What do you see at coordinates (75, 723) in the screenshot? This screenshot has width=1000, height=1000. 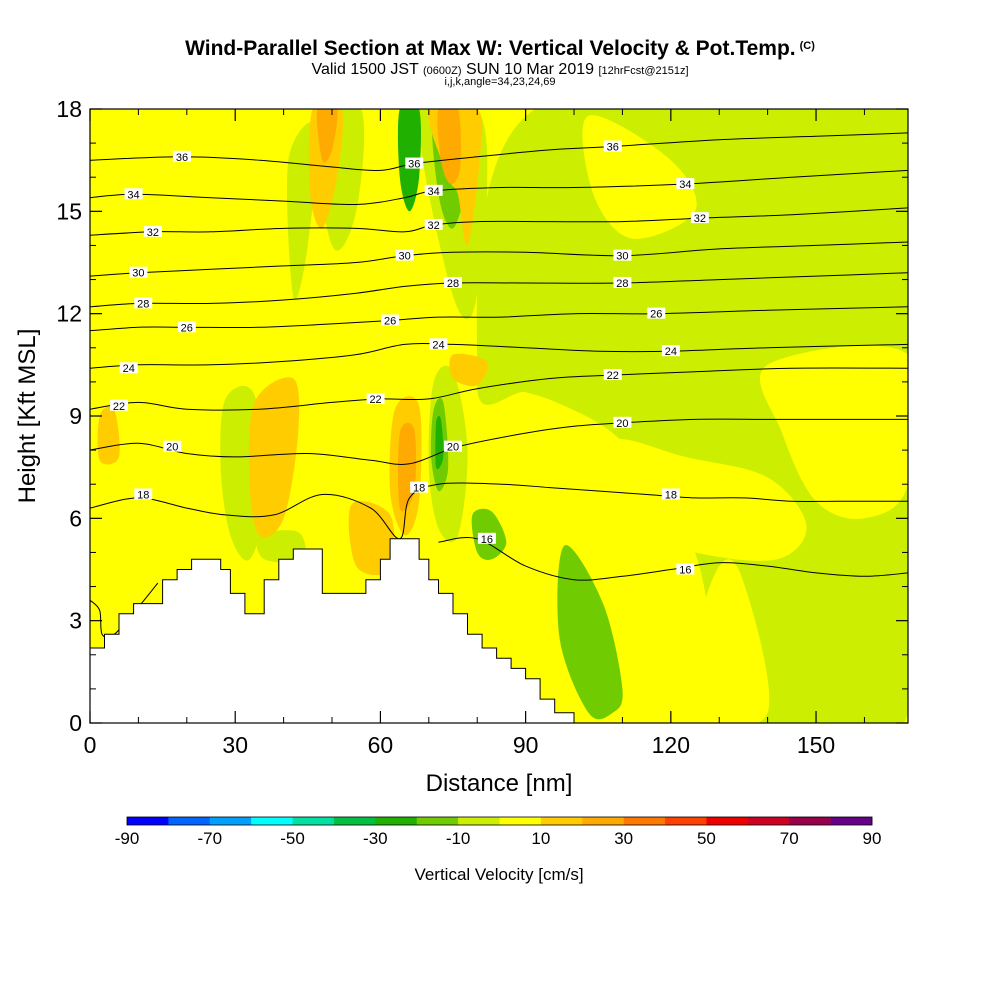 I see `y-tick-label: 0` at bounding box center [75, 723].